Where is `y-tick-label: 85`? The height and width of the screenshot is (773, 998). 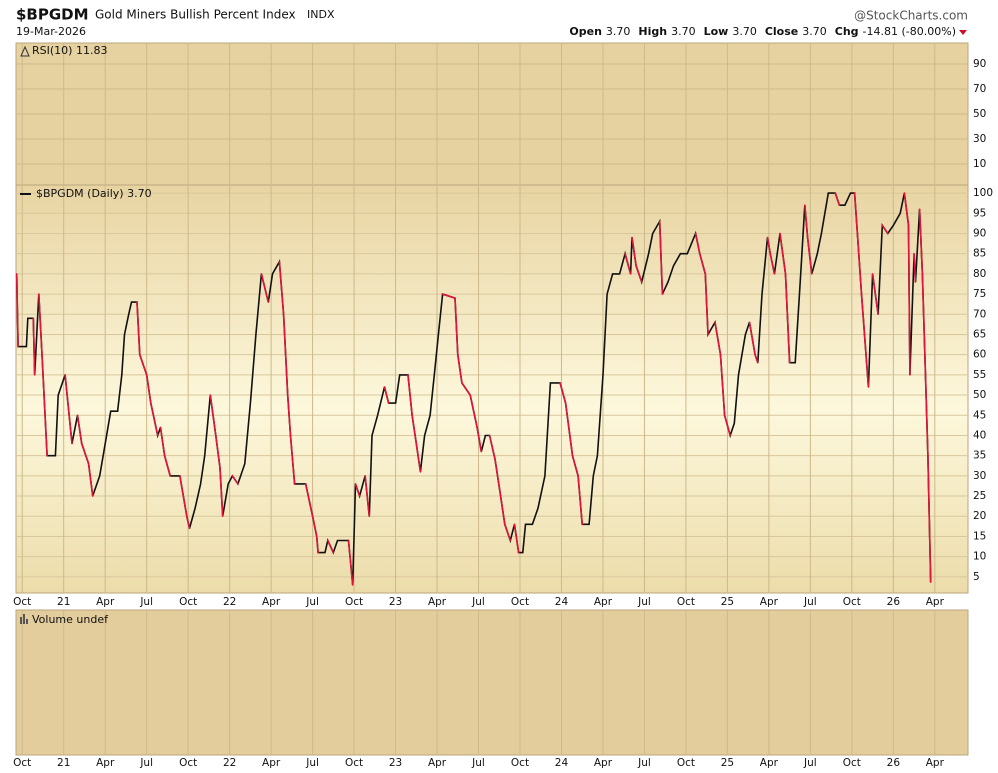
y-tick-label: 85 is located at coordinates (979, 254).